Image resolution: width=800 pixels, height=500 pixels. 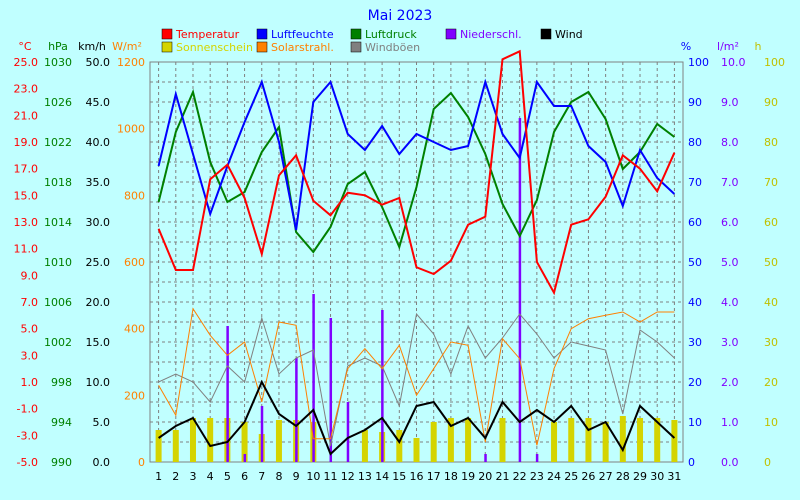 What do you see at coordinates (434, 476) in the screenshot?
I see `x-tick-label: 17` at bounding box center [434, 476].